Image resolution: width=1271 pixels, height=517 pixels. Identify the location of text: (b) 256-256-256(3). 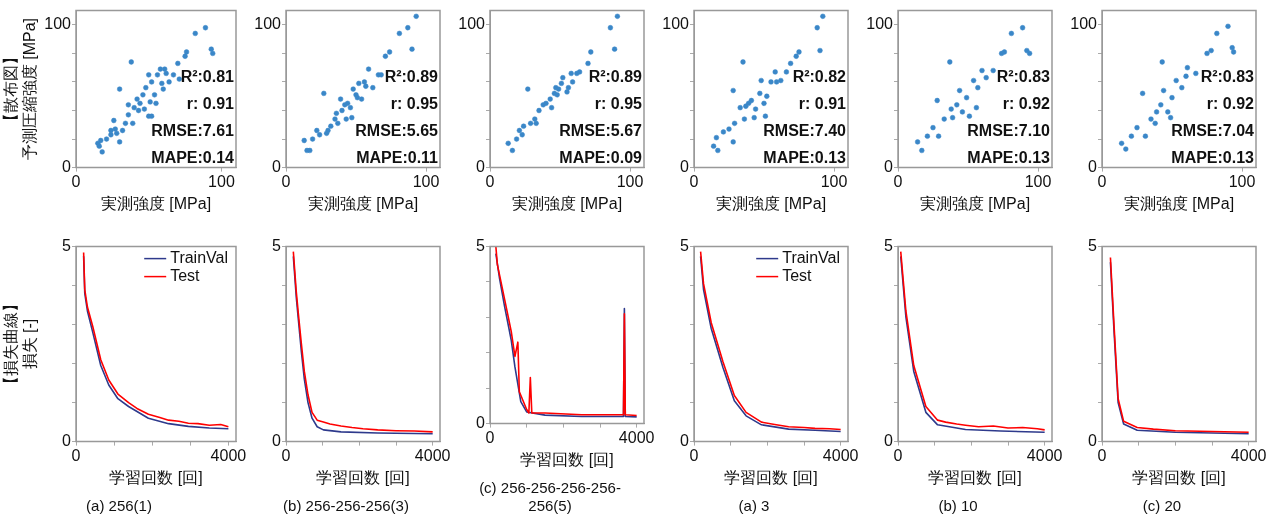
(346, 506).